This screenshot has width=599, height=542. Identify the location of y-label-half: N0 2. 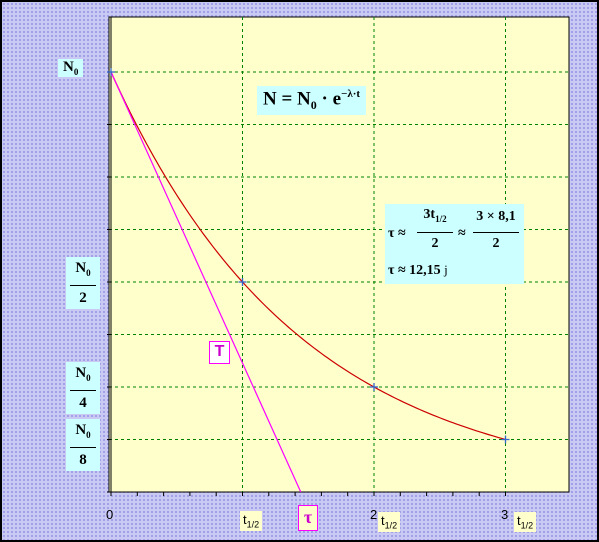
(83, 283).